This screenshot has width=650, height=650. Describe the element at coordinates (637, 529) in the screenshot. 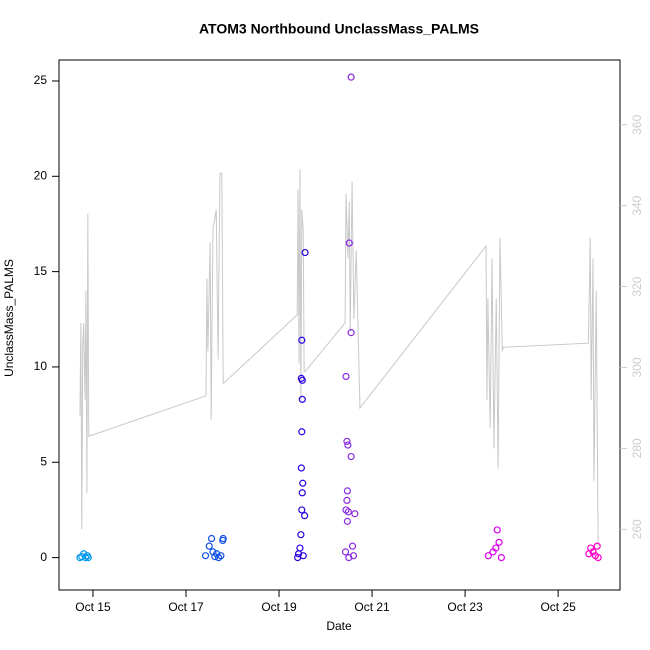

I see `y2-tick-label: 260` at that location.